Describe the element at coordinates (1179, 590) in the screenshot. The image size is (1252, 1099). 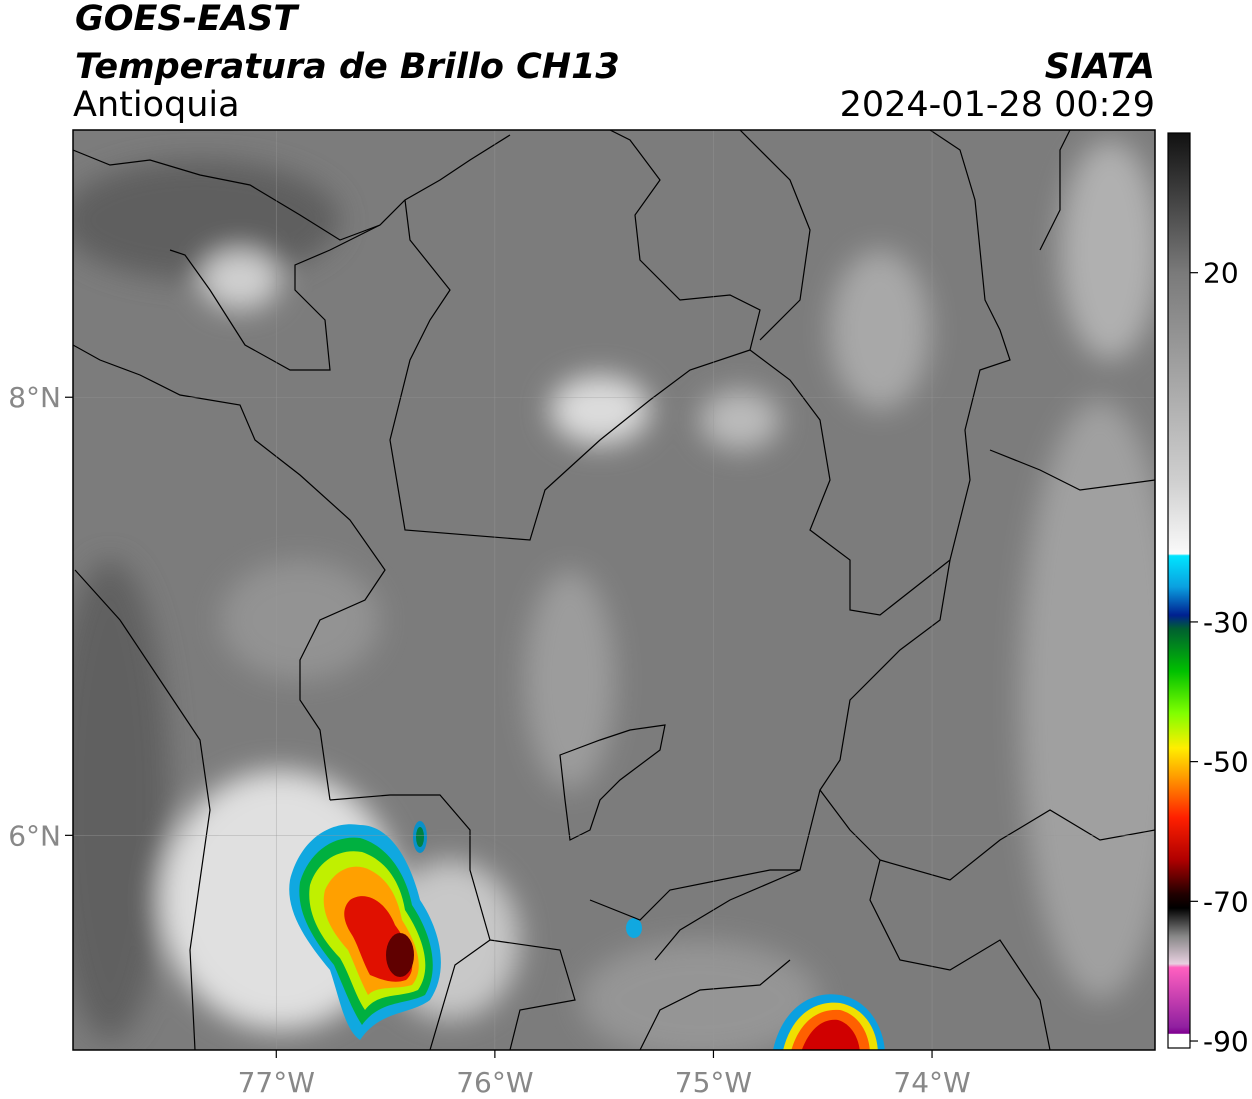
I see `colorbar` at that location.